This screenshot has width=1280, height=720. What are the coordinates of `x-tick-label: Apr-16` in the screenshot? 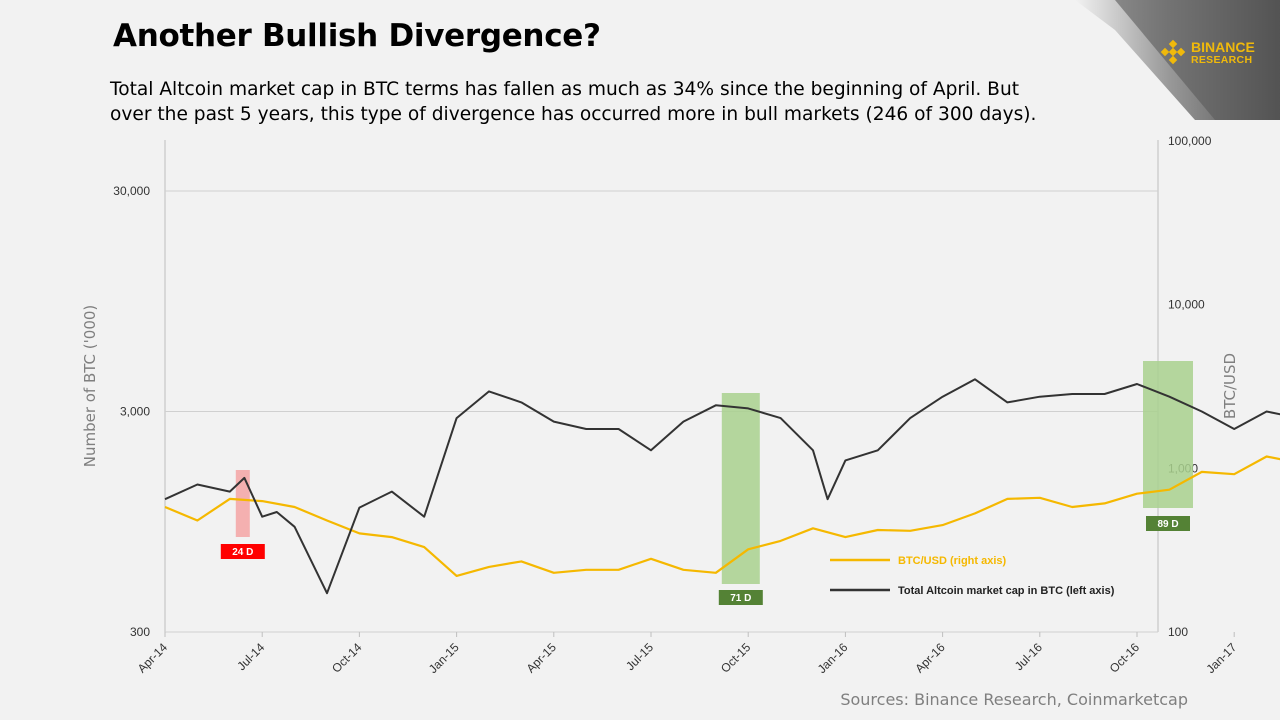 It's located at (930, 658).